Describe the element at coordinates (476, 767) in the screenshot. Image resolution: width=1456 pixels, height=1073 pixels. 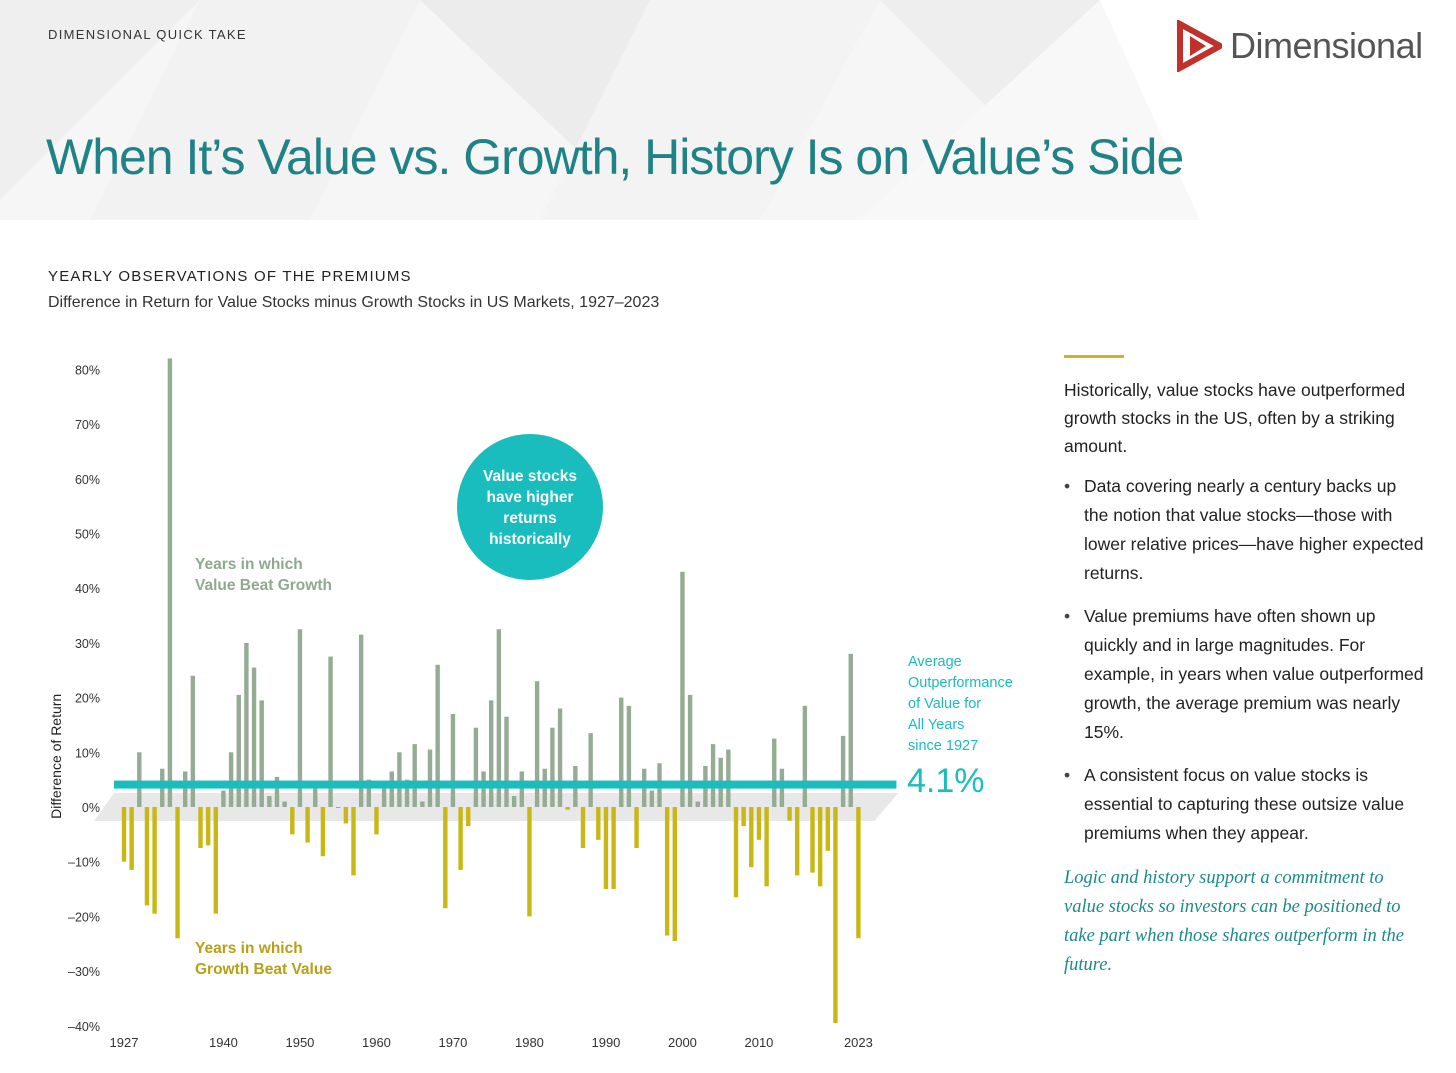
I see `bar-year-1973` at that location.